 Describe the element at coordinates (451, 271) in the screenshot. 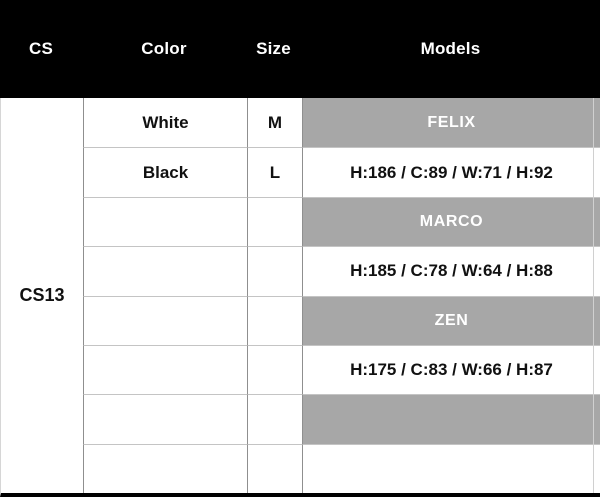

I see `models-cell: H:185 / C:78 / W:64 / H:88` at that location.